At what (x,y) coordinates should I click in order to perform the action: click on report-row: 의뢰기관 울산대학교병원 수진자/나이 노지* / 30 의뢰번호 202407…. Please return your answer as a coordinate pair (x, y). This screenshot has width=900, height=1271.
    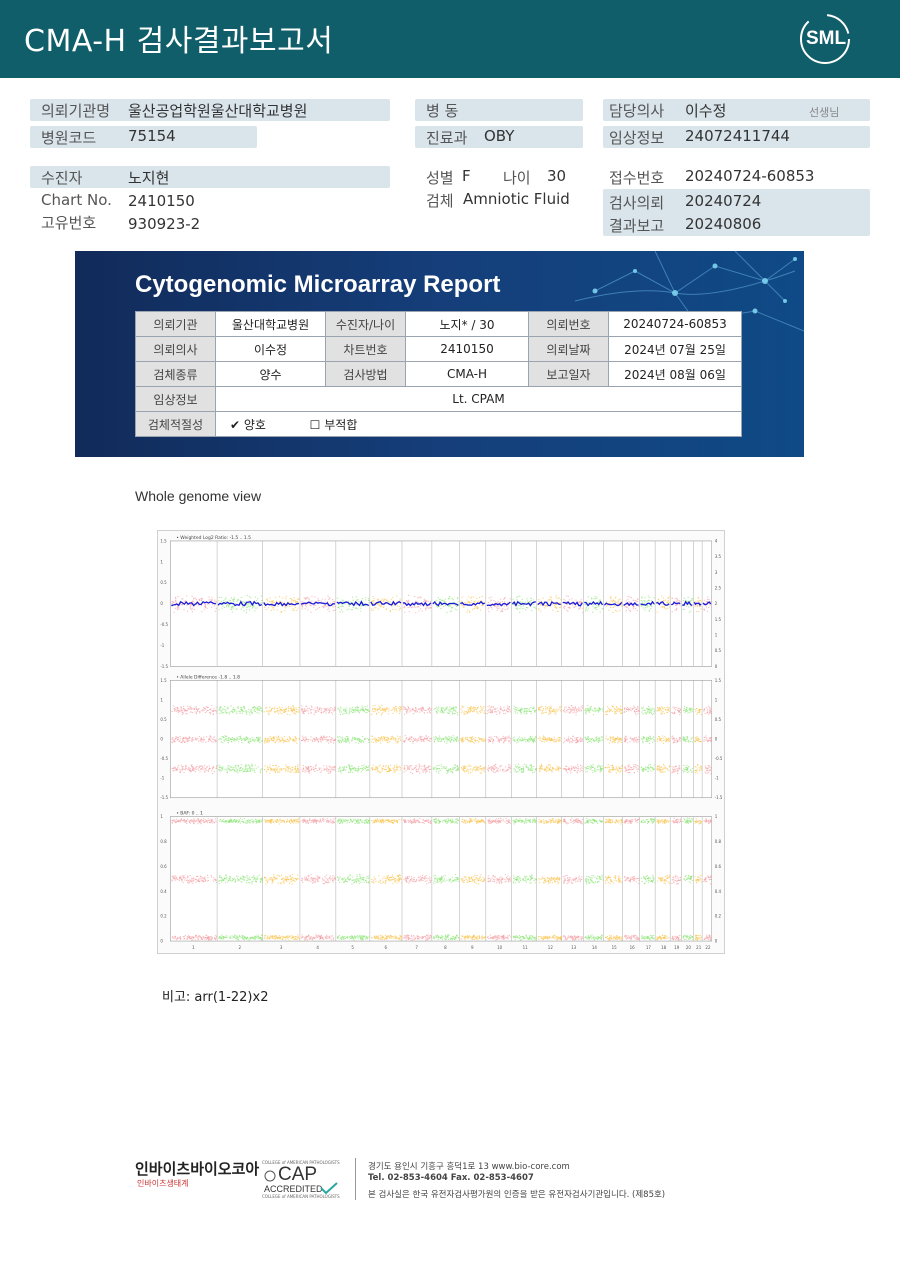
    Looking at the image, I should click on (438, 324).